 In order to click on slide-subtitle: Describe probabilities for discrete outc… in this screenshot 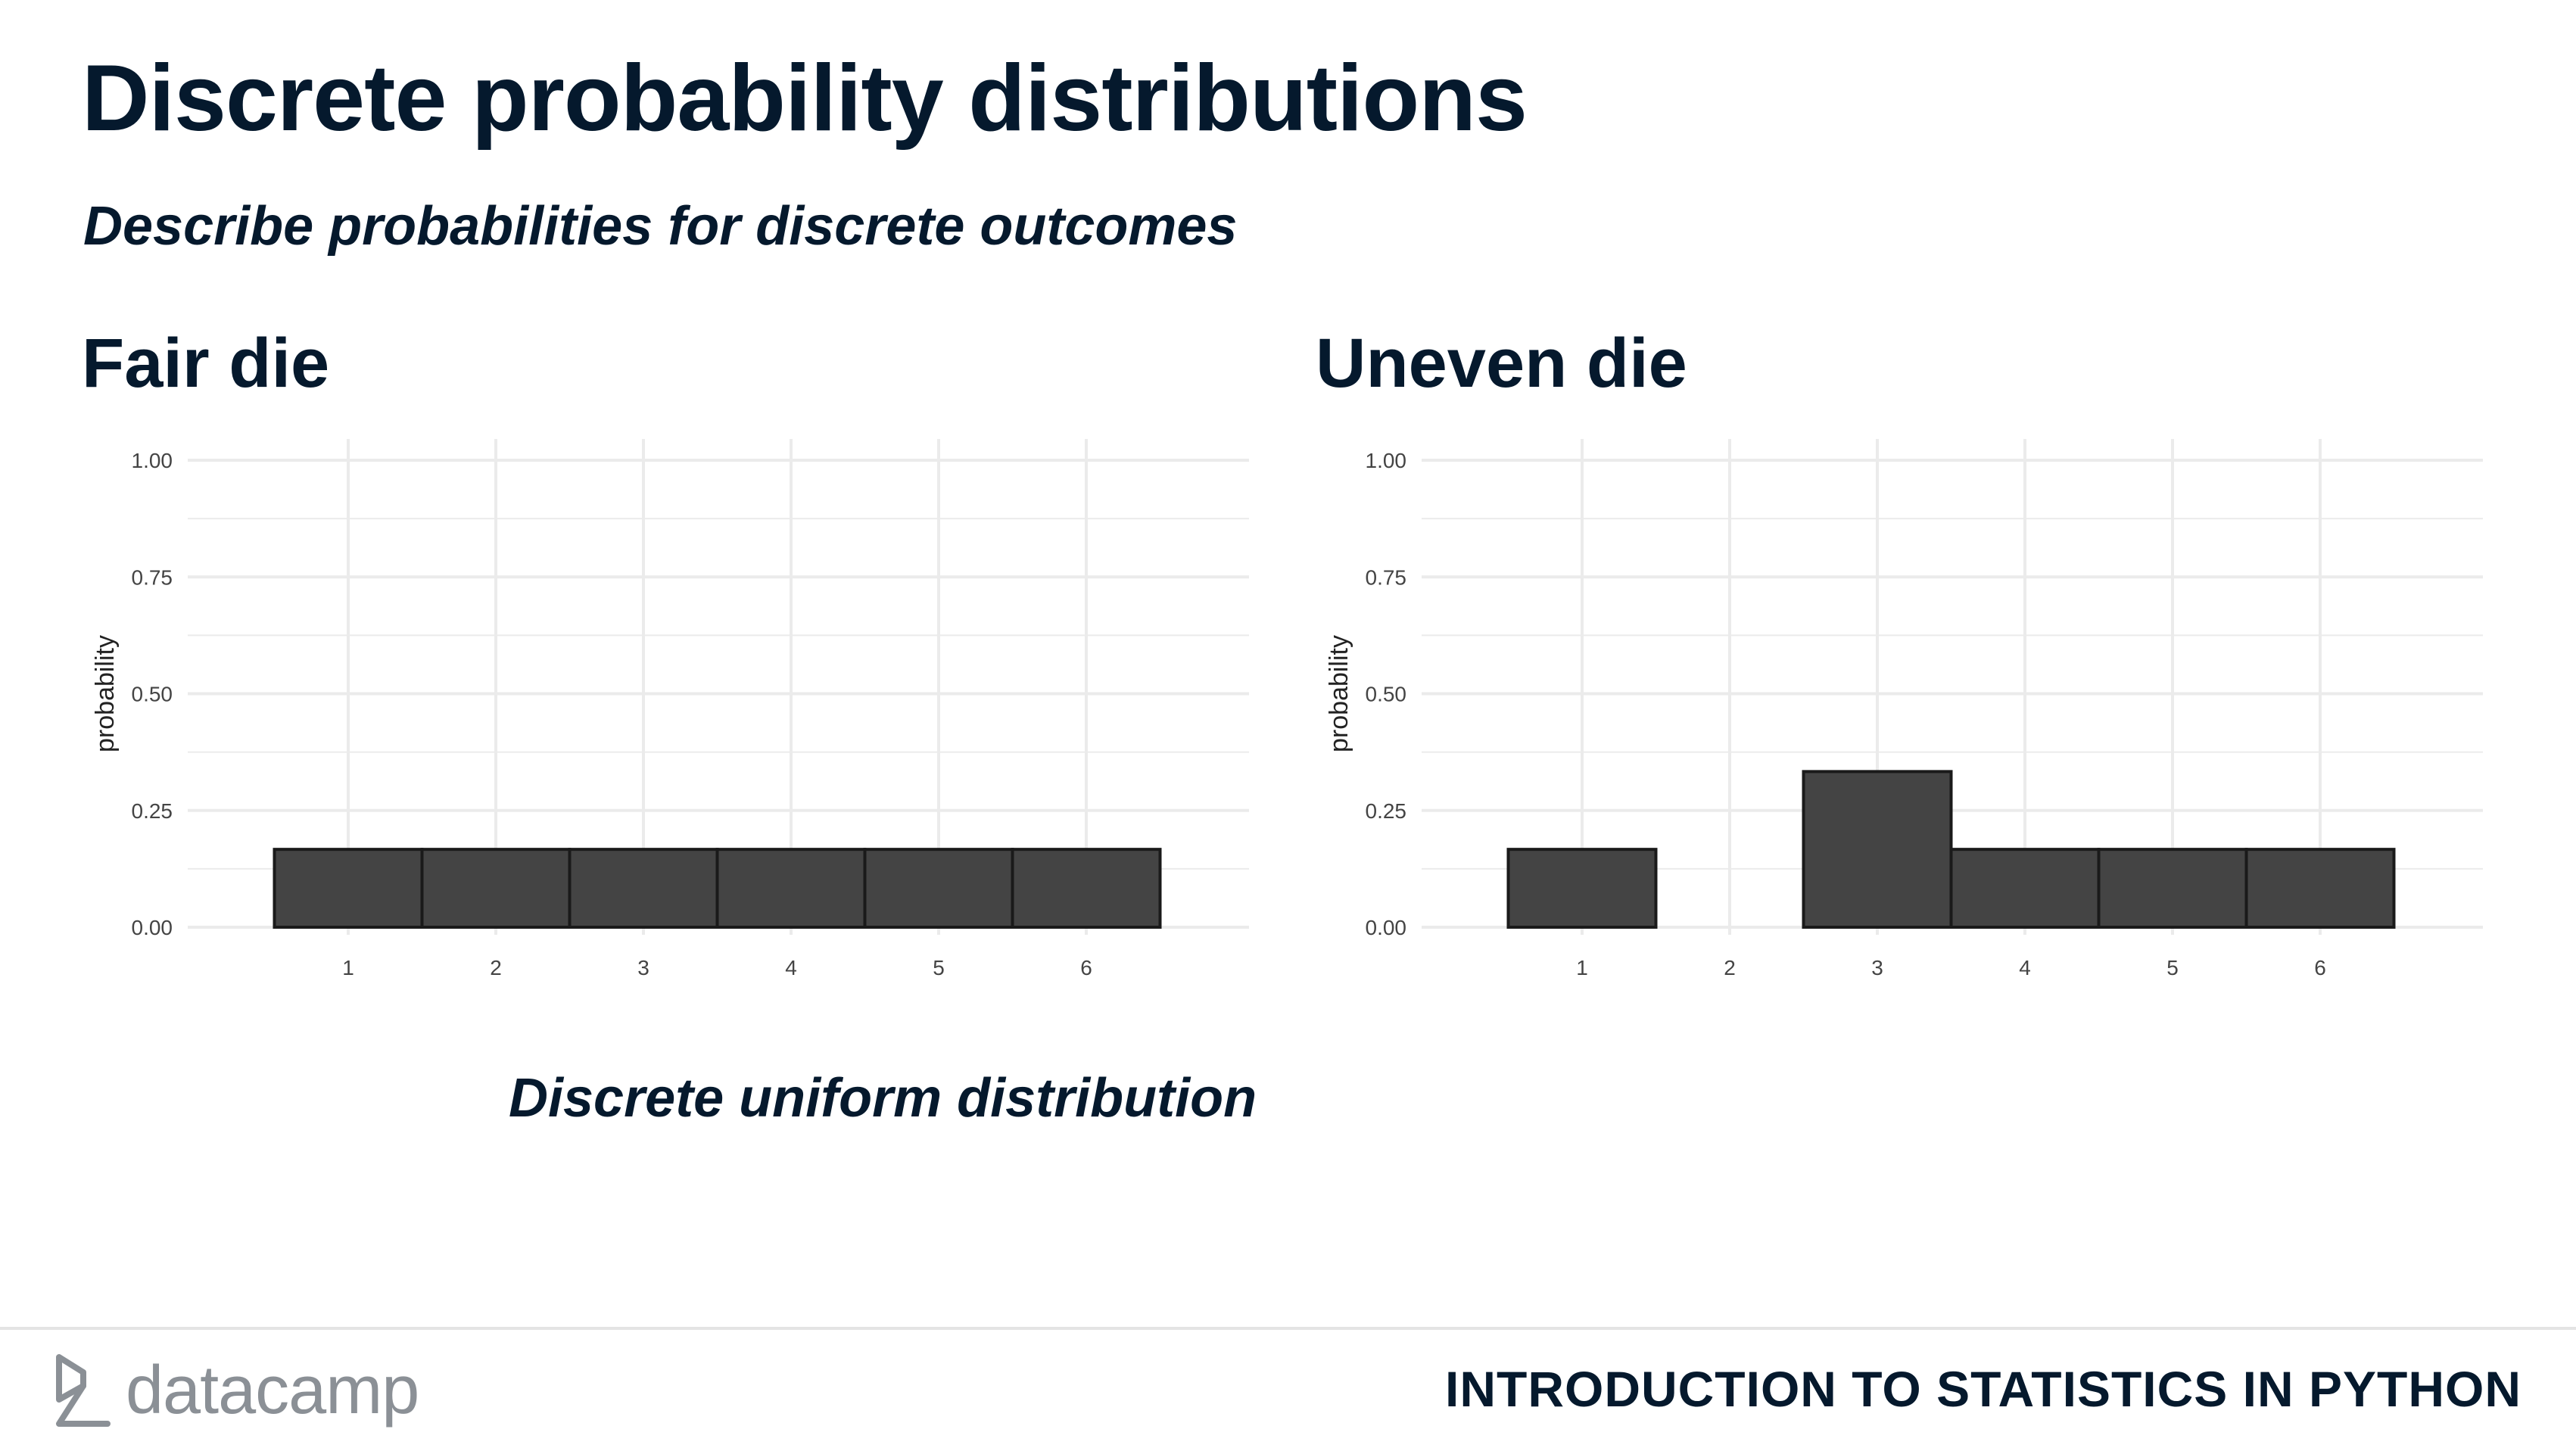, I will do `click(660, 226)`.